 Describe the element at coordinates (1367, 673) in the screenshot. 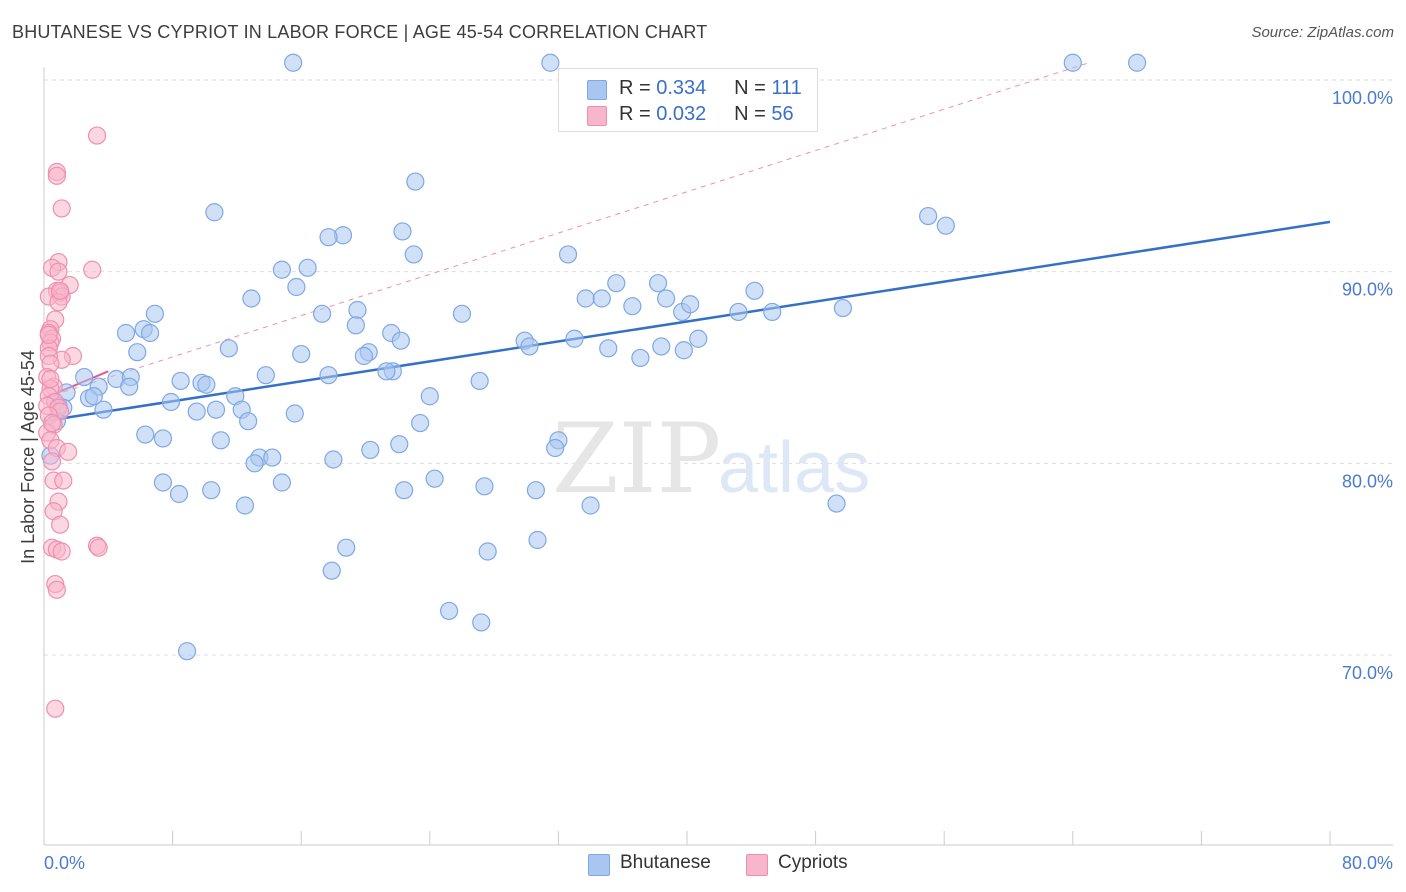

I see `y-tick-label: 70.0%` at that location.